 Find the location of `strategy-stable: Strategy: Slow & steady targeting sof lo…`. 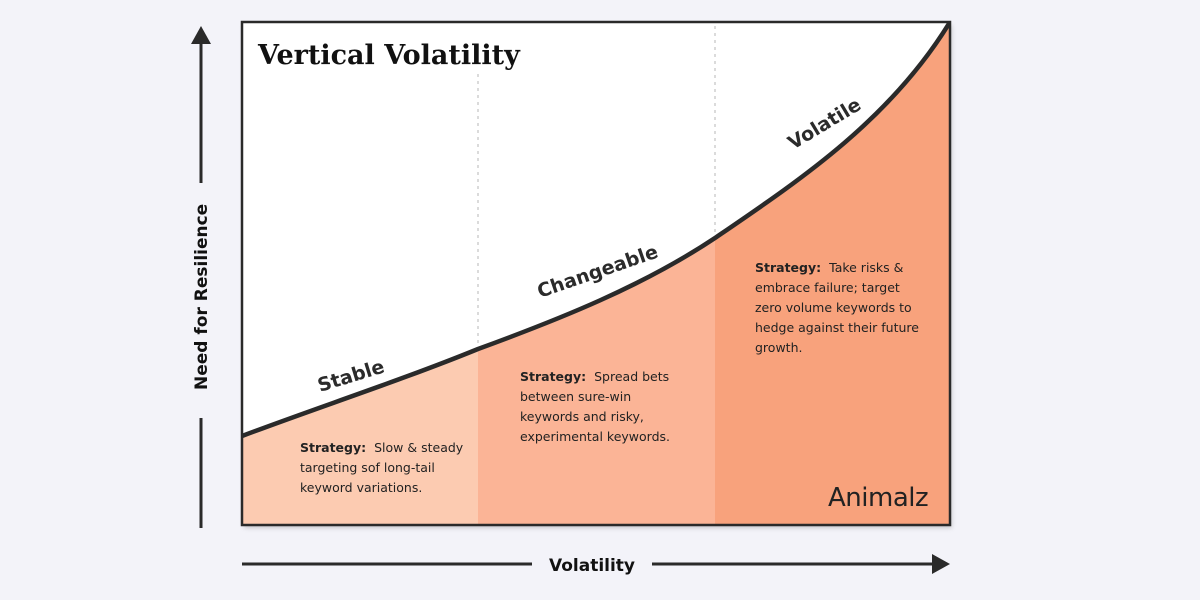

strategy-stable: Strategy: Slow & steady targeting sof lo… is located at coordinates (382, 467).